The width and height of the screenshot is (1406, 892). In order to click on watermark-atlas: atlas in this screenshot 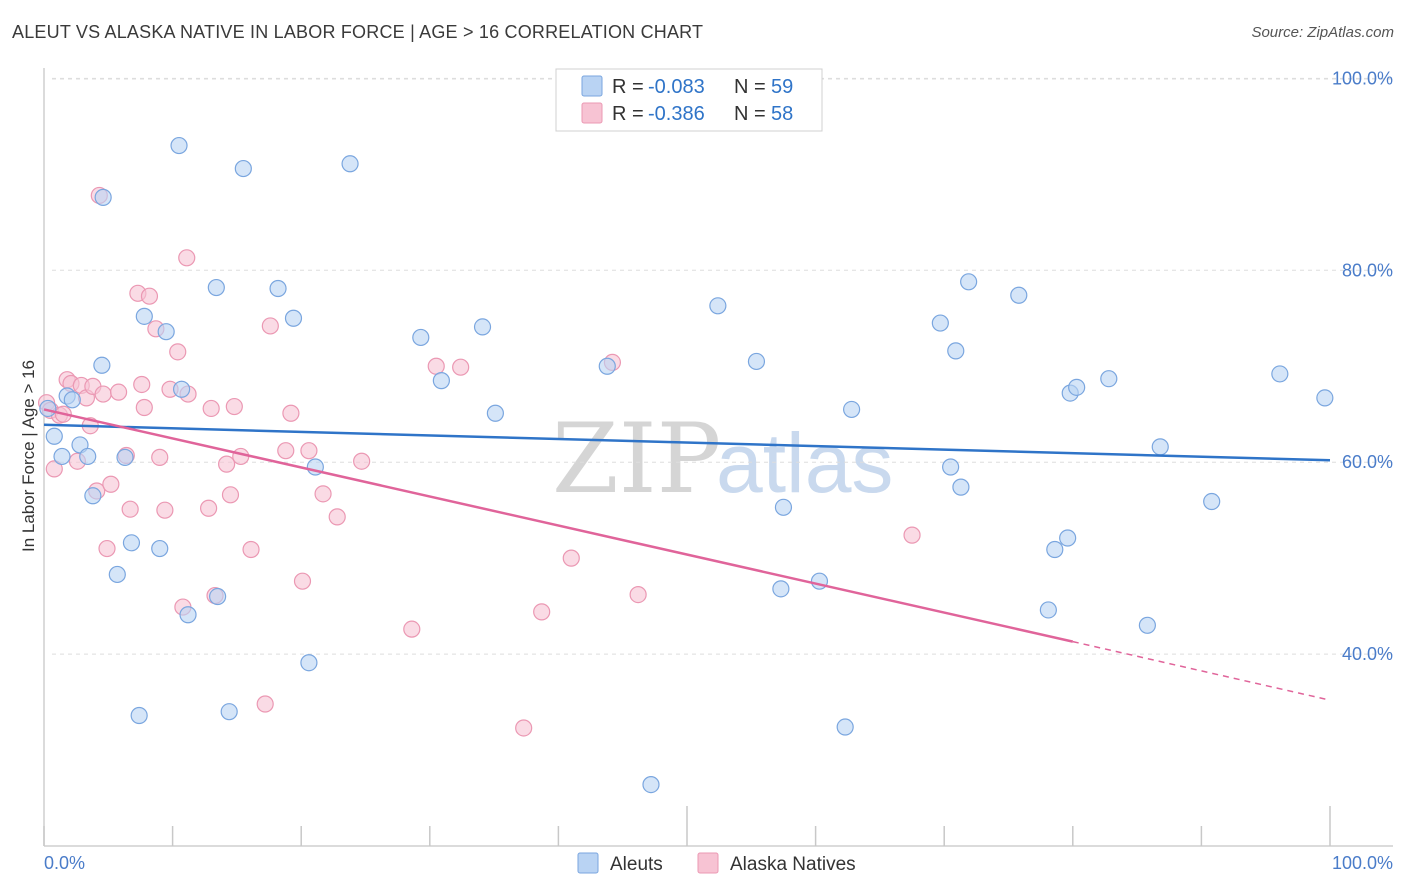, I will do `click(804, 463)`.